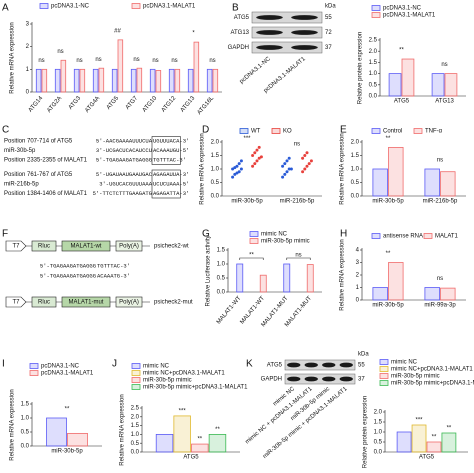  Describe the element at coordinates (255, 70) in the screenshot. I see `lane-label: pcDNA3.1-NC` at that location.